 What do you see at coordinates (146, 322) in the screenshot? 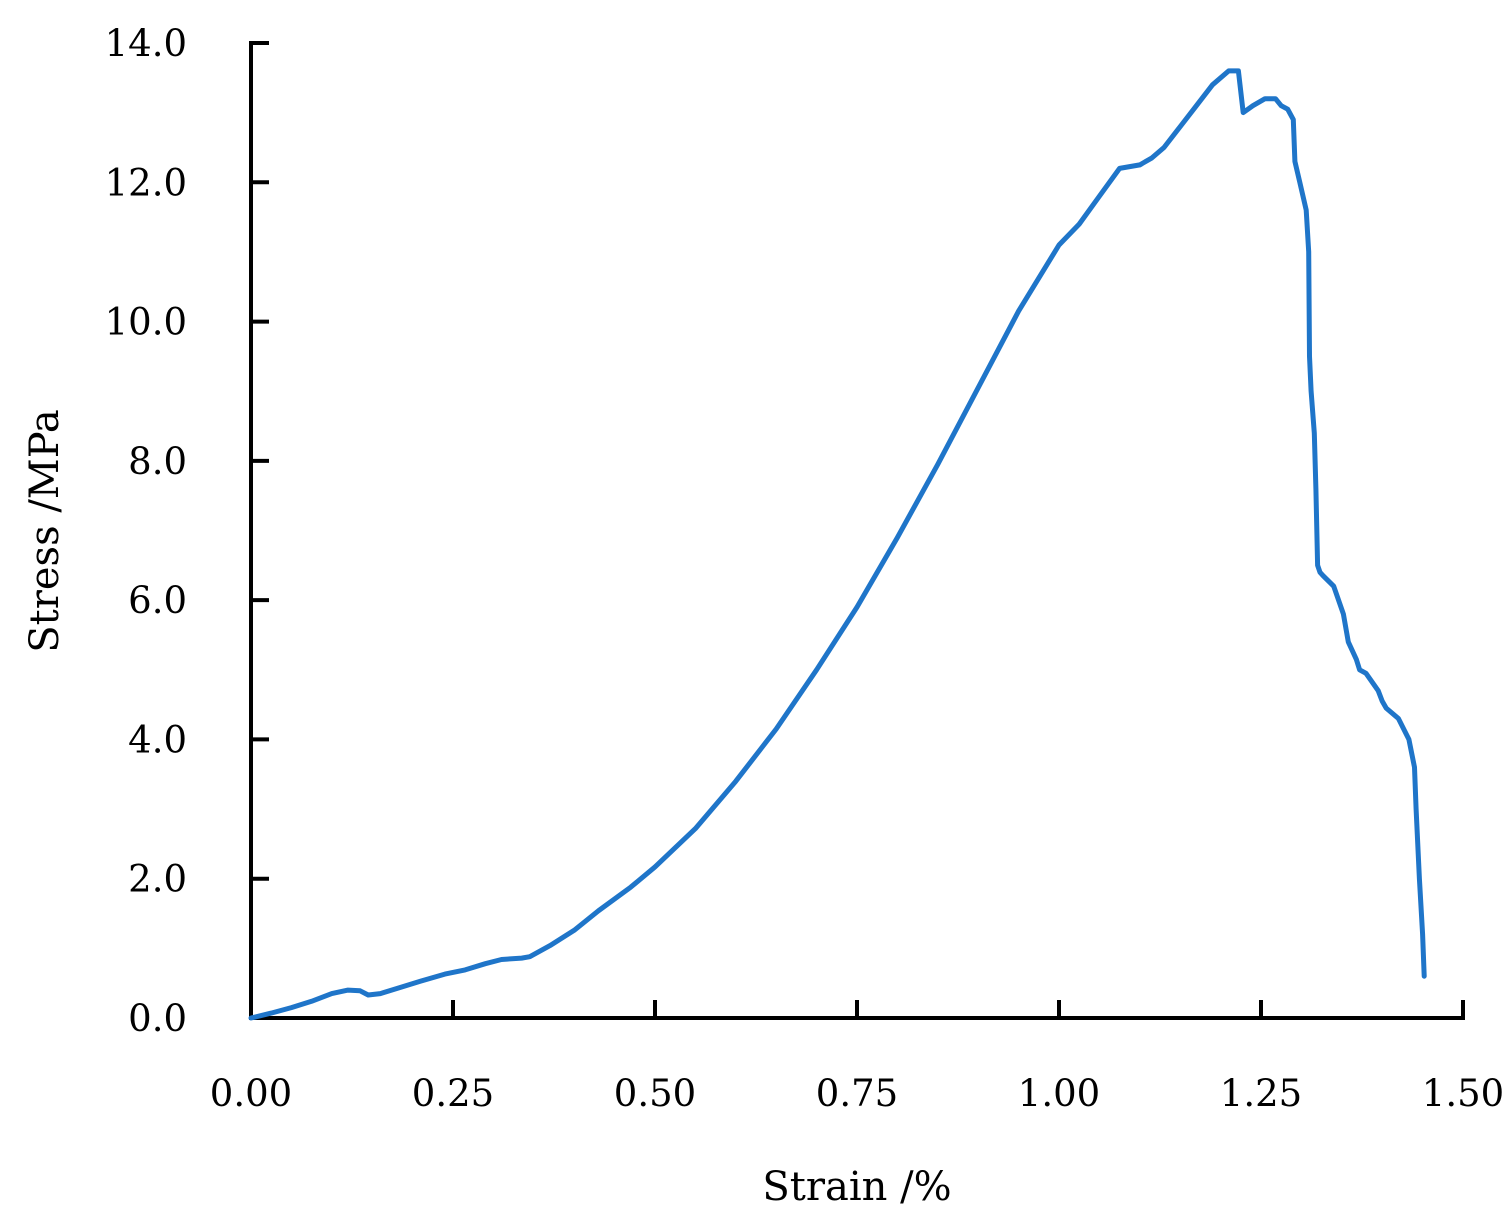
I see `y-tick-label: 10.0` at bounding box center [146, 322].